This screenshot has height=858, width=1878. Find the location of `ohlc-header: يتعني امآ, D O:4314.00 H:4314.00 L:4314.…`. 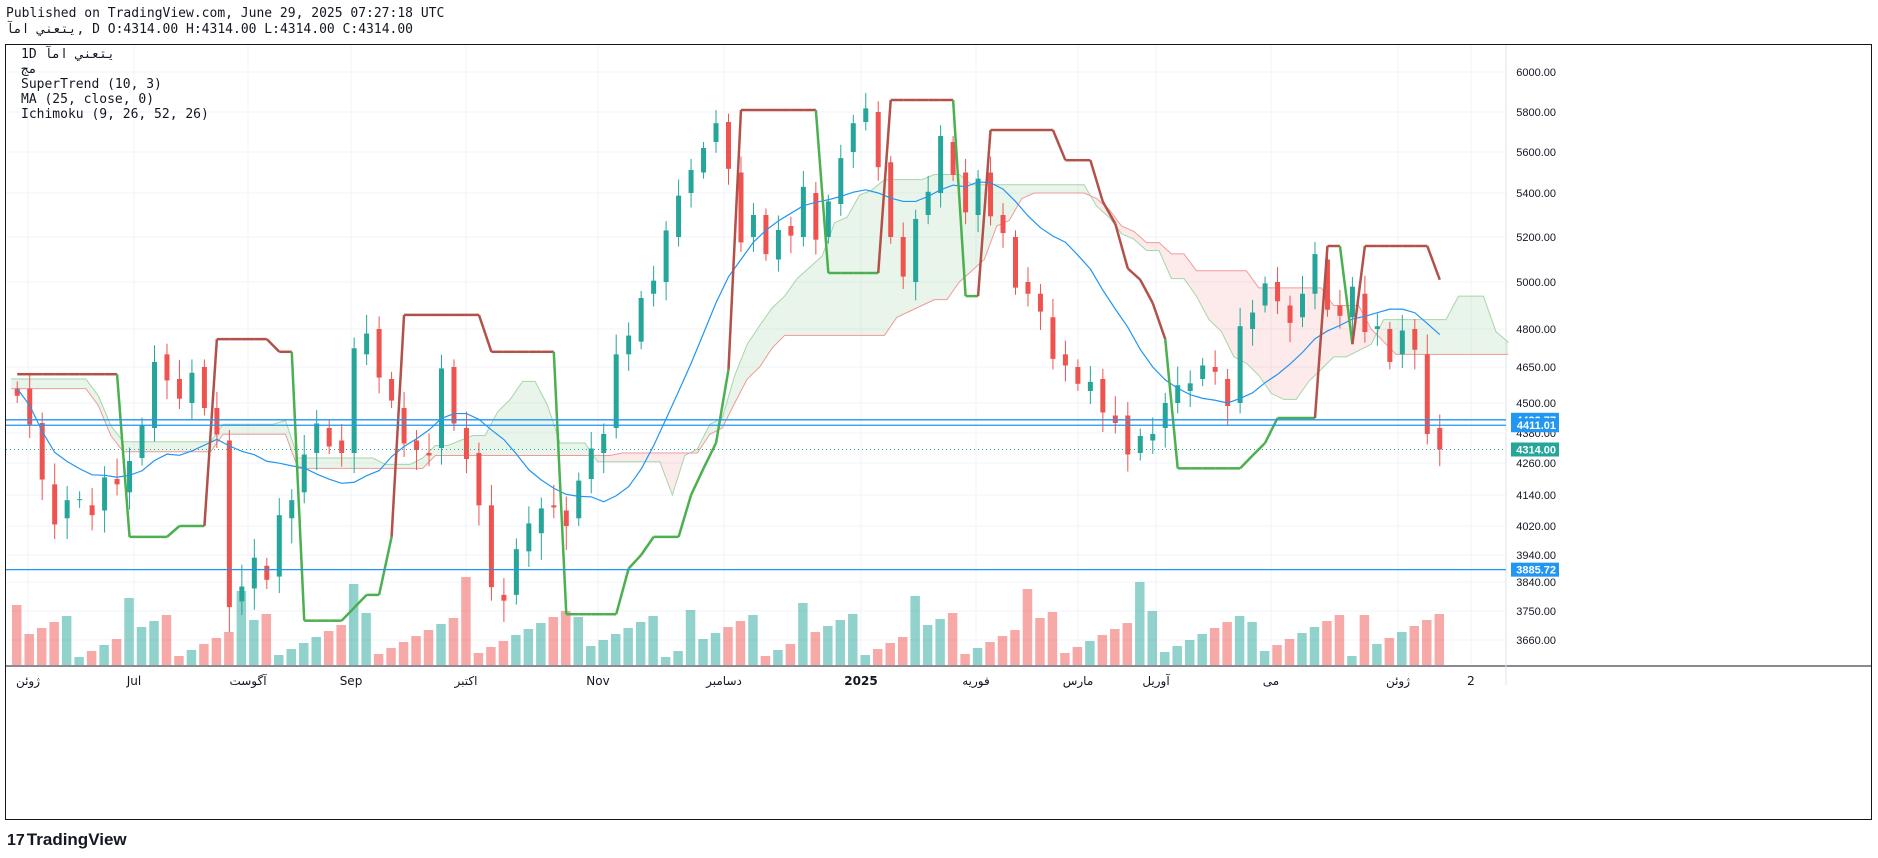

ohlc-header: يتعني امآ, D O:4314.00 H:4314.00 L:4314.… is located at coordinates (209, 29).